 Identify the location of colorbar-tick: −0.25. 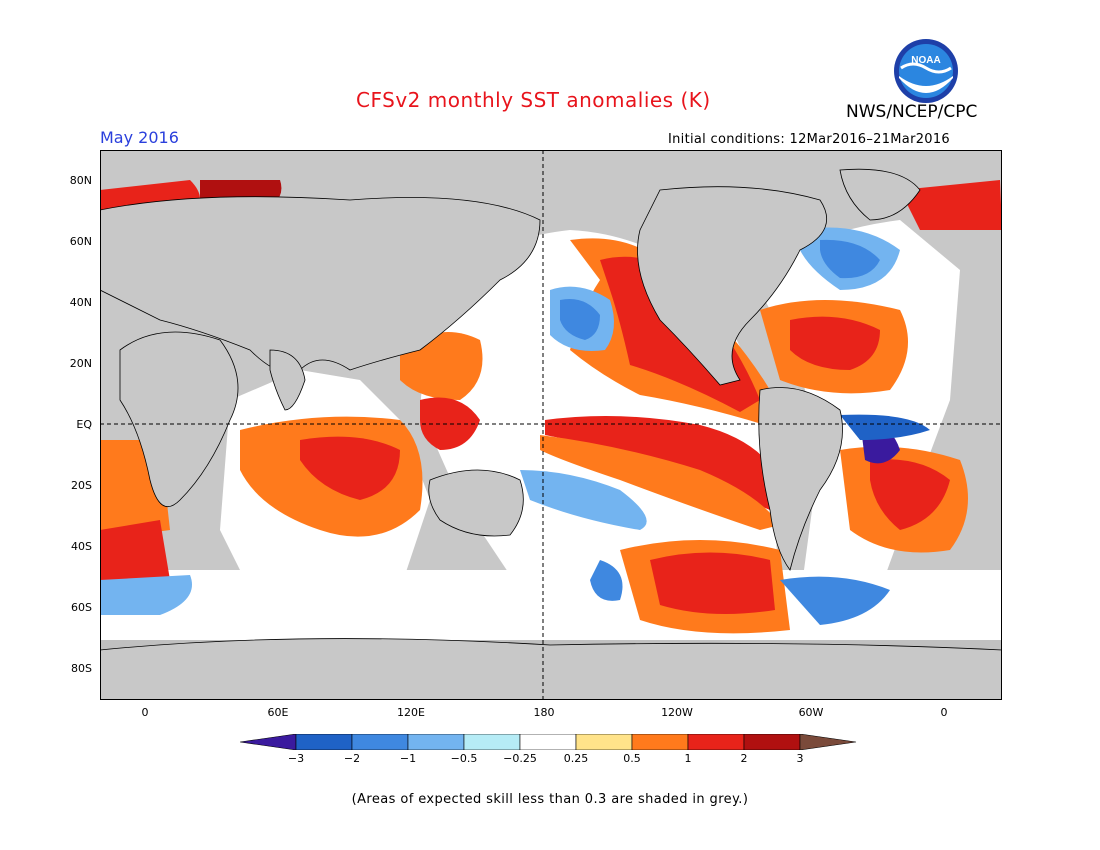
(520, 758).